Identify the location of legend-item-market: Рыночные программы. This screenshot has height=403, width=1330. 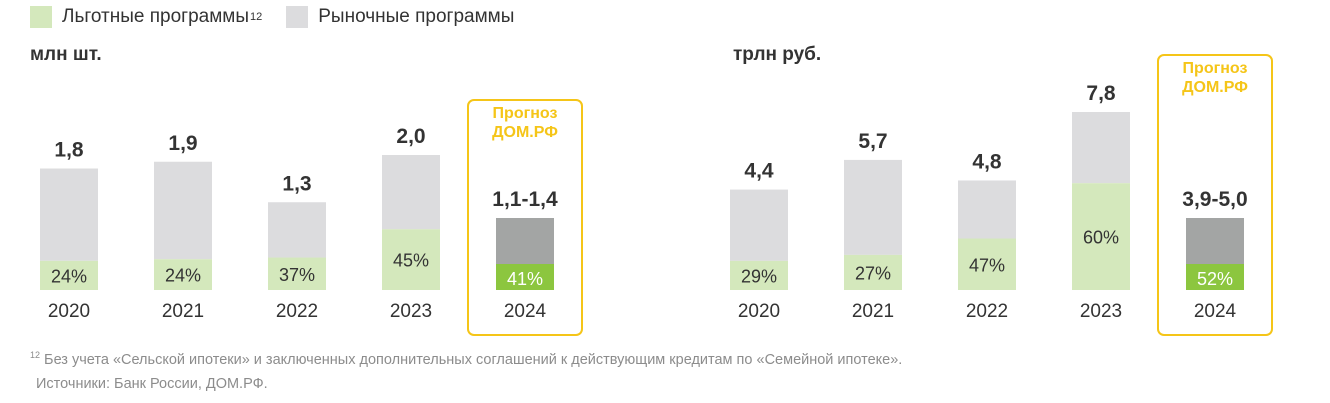
(400, 17).